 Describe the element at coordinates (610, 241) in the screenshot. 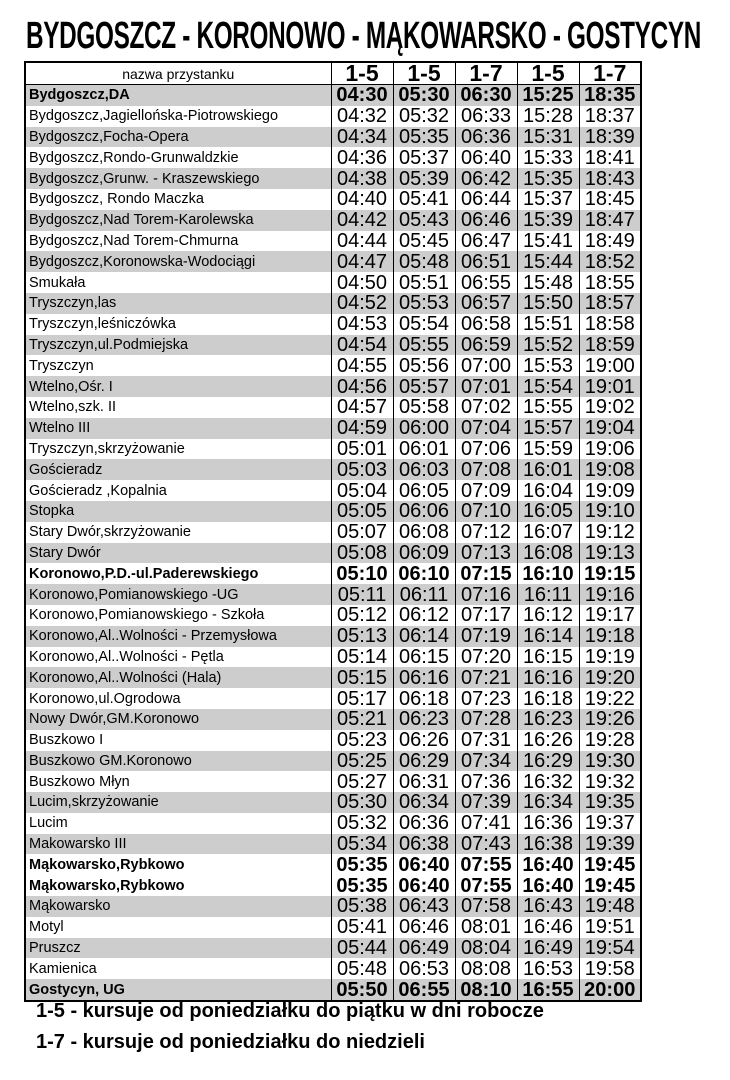

I see `departure-time: 18:49` at that location.